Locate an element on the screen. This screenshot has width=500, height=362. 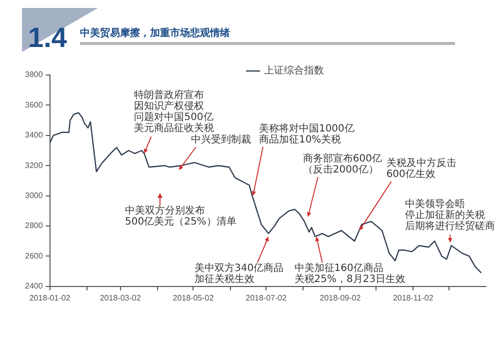
annotation: 美中双方340亿商品加征关税生效 is located at coordinates (239, 274).